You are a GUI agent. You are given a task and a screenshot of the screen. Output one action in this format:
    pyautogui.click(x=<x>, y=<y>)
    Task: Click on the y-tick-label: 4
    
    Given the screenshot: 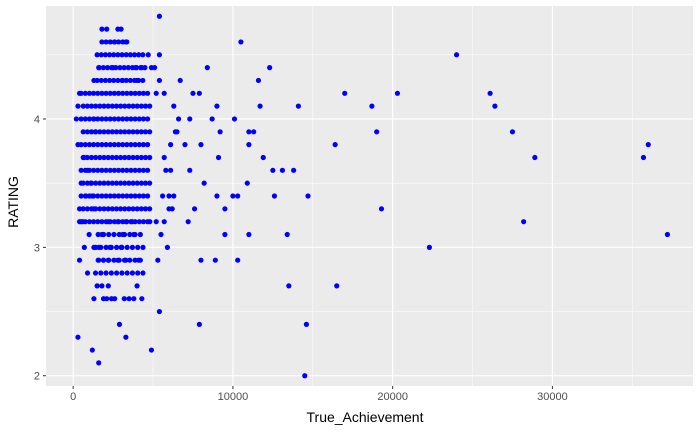 What is the action you would take?
    pyautogui.click(x=37, y=120)
    